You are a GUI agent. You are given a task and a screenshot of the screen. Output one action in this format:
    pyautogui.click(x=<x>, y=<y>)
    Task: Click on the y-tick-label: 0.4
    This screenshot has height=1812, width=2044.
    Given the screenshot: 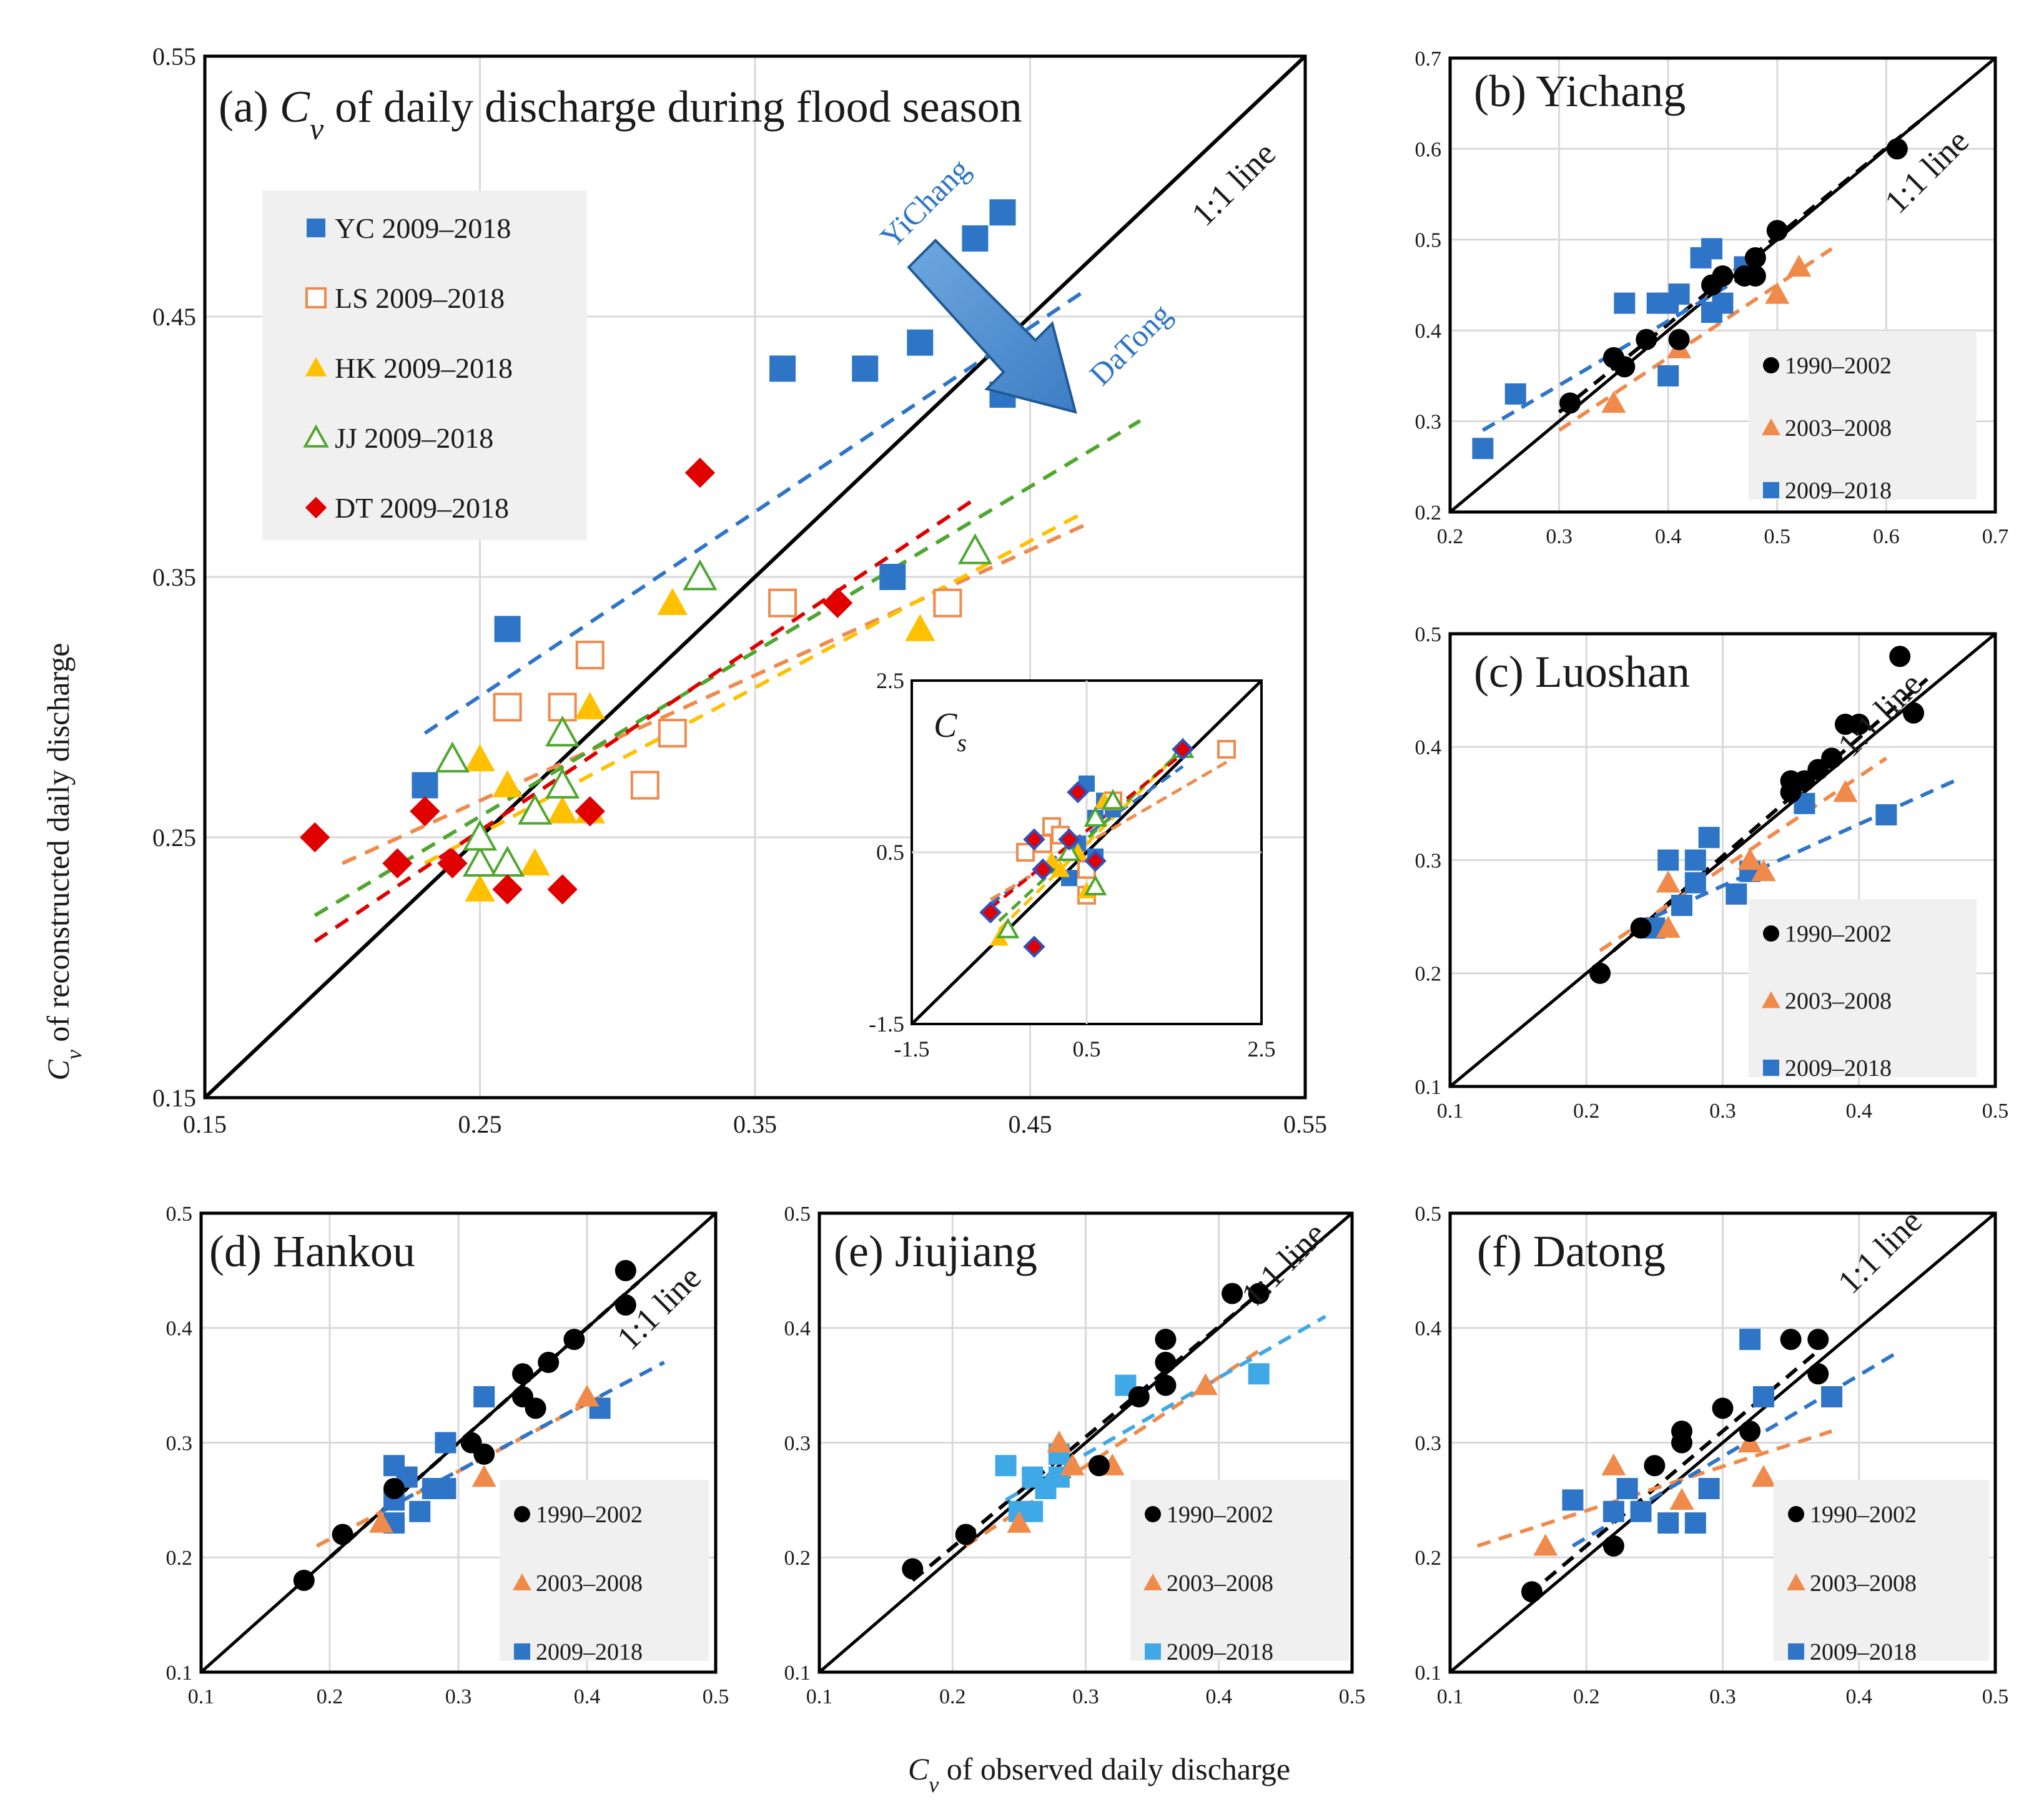 What is the action you would take?
    pyautogui.click(x=1428, y=1329)
    